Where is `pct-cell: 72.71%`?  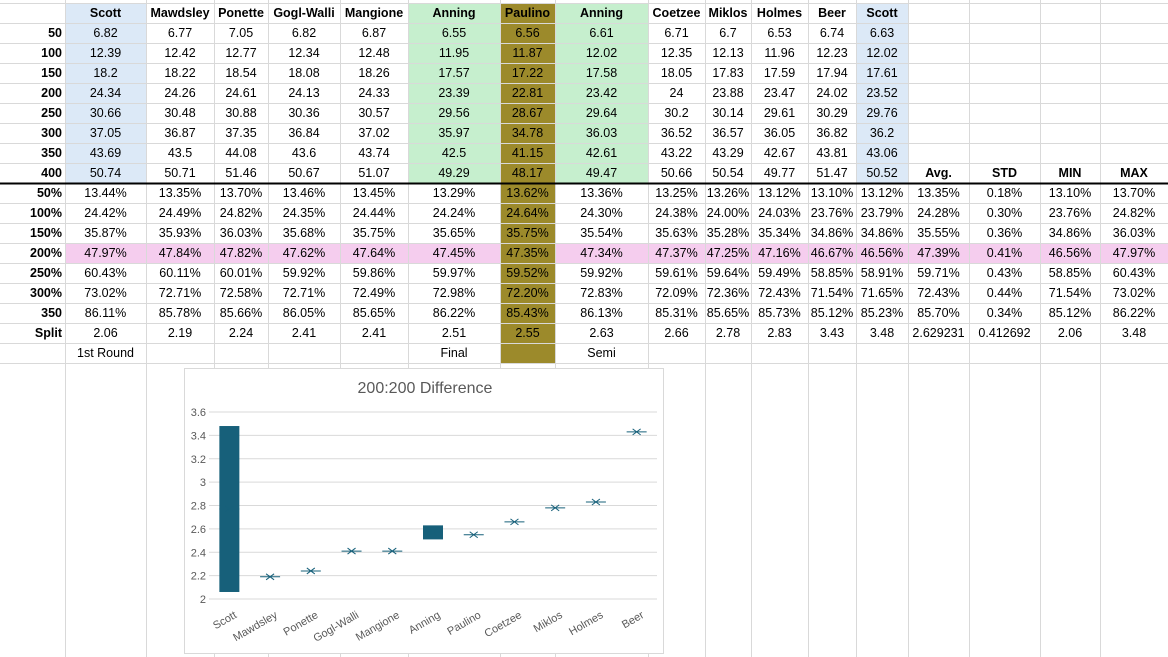
pct-cell: 72.71% is located at coordinates (304, 293).